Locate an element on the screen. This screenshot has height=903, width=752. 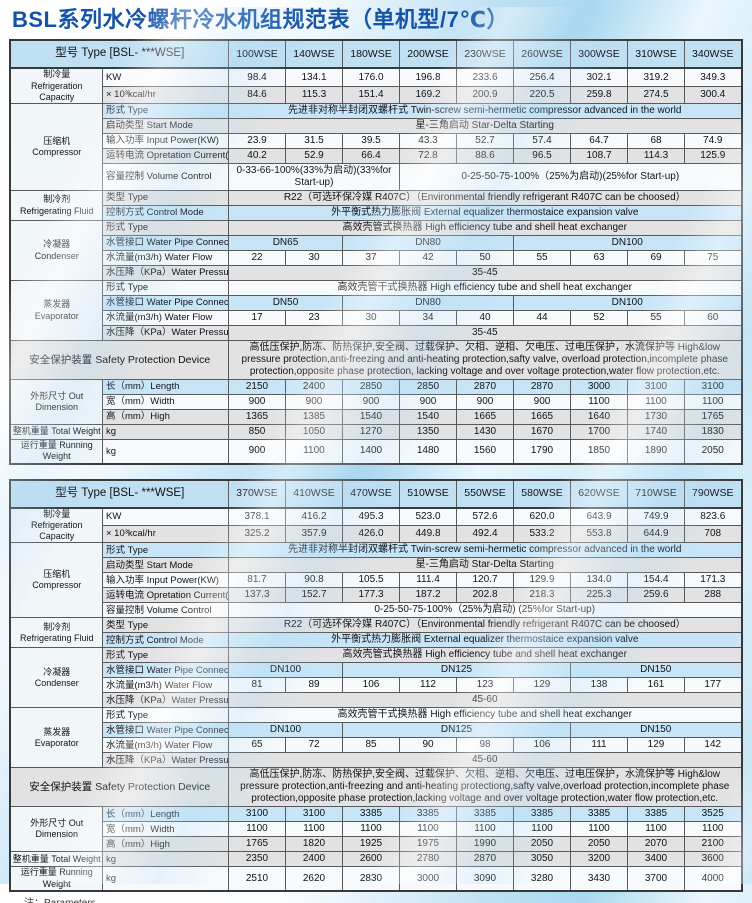
value-cell: 111 is located at coordinates (599, 745).